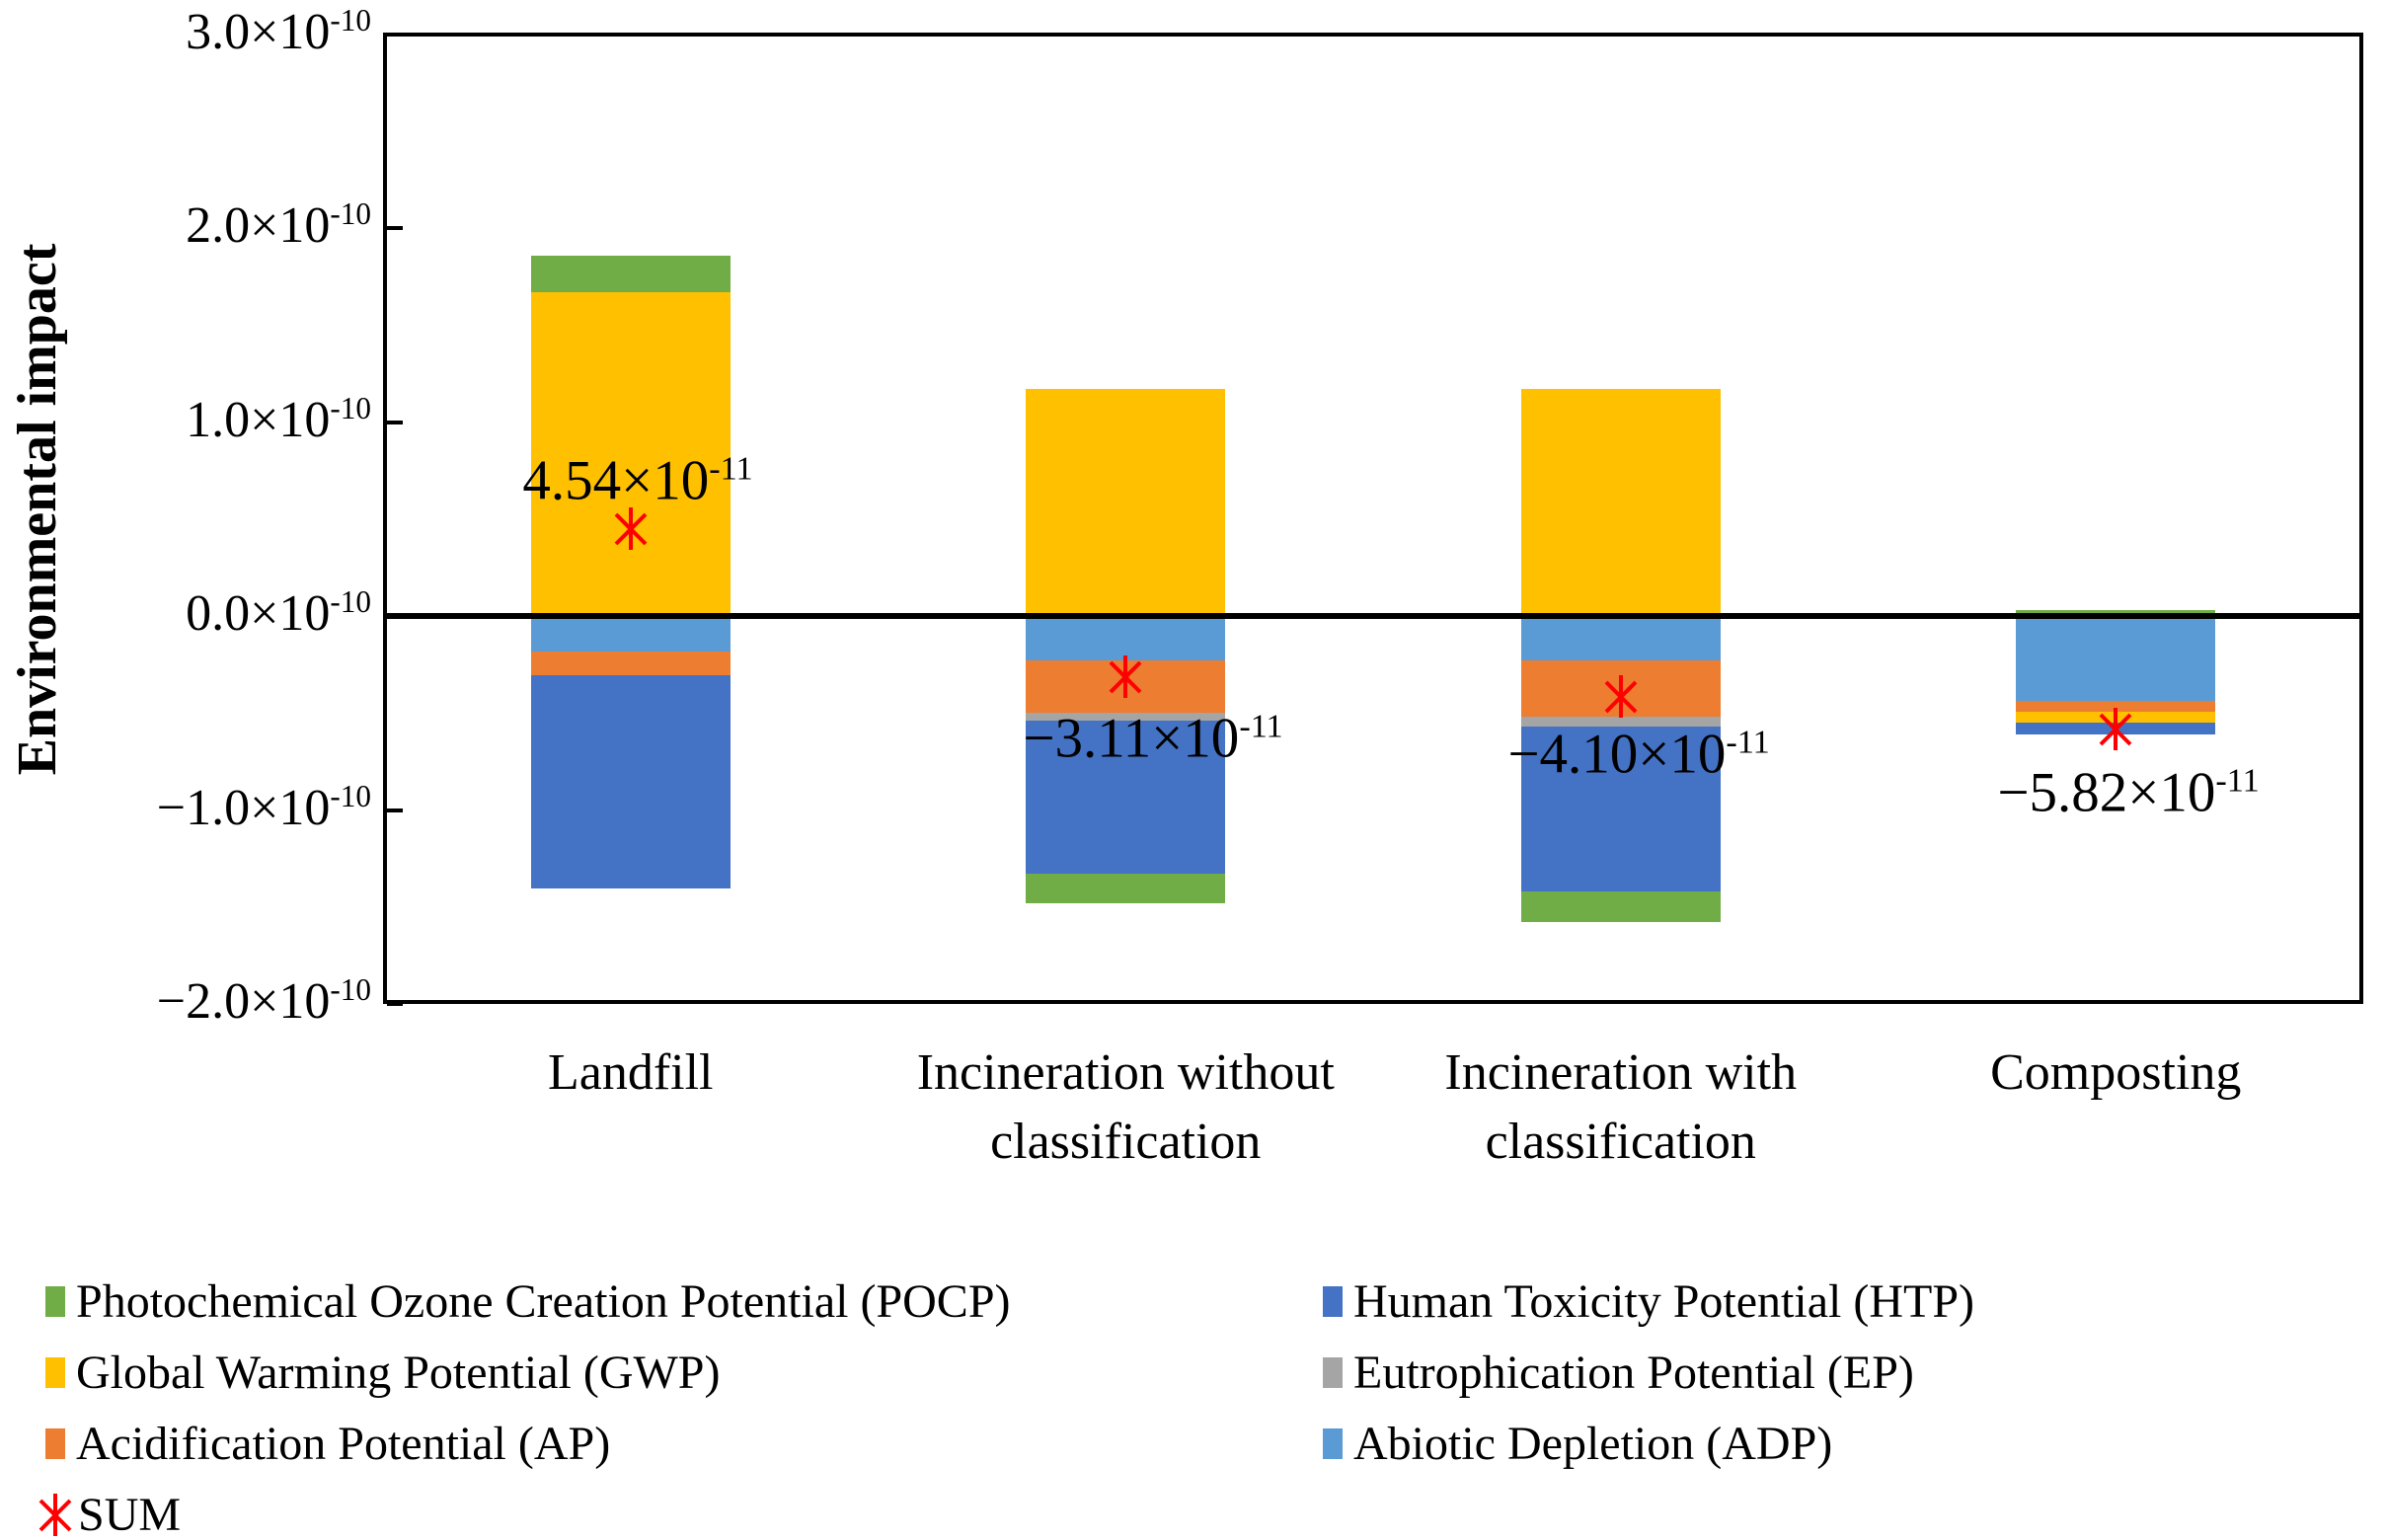 This screenshot has height=1540, width=2386. What do you see at coordinates (55, 1372) in the screenshot?
I see `legend-swatch-gwp-icon` at bounding box center [55, 1372].